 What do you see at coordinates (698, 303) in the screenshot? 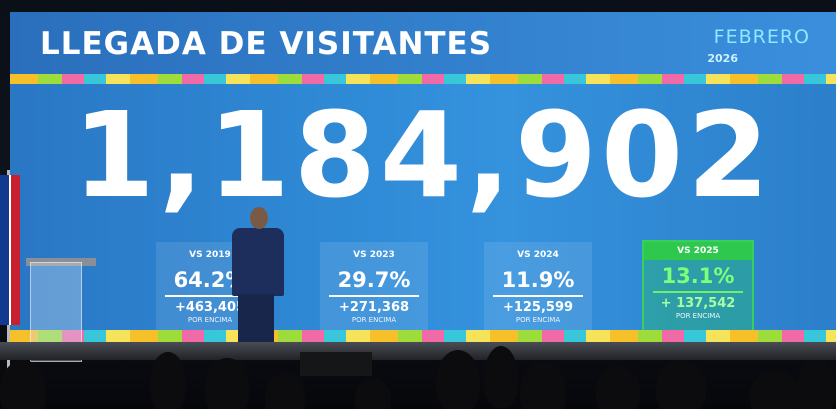
I see `comparison-difference: + 137,542` at bounding box center [698, 303].